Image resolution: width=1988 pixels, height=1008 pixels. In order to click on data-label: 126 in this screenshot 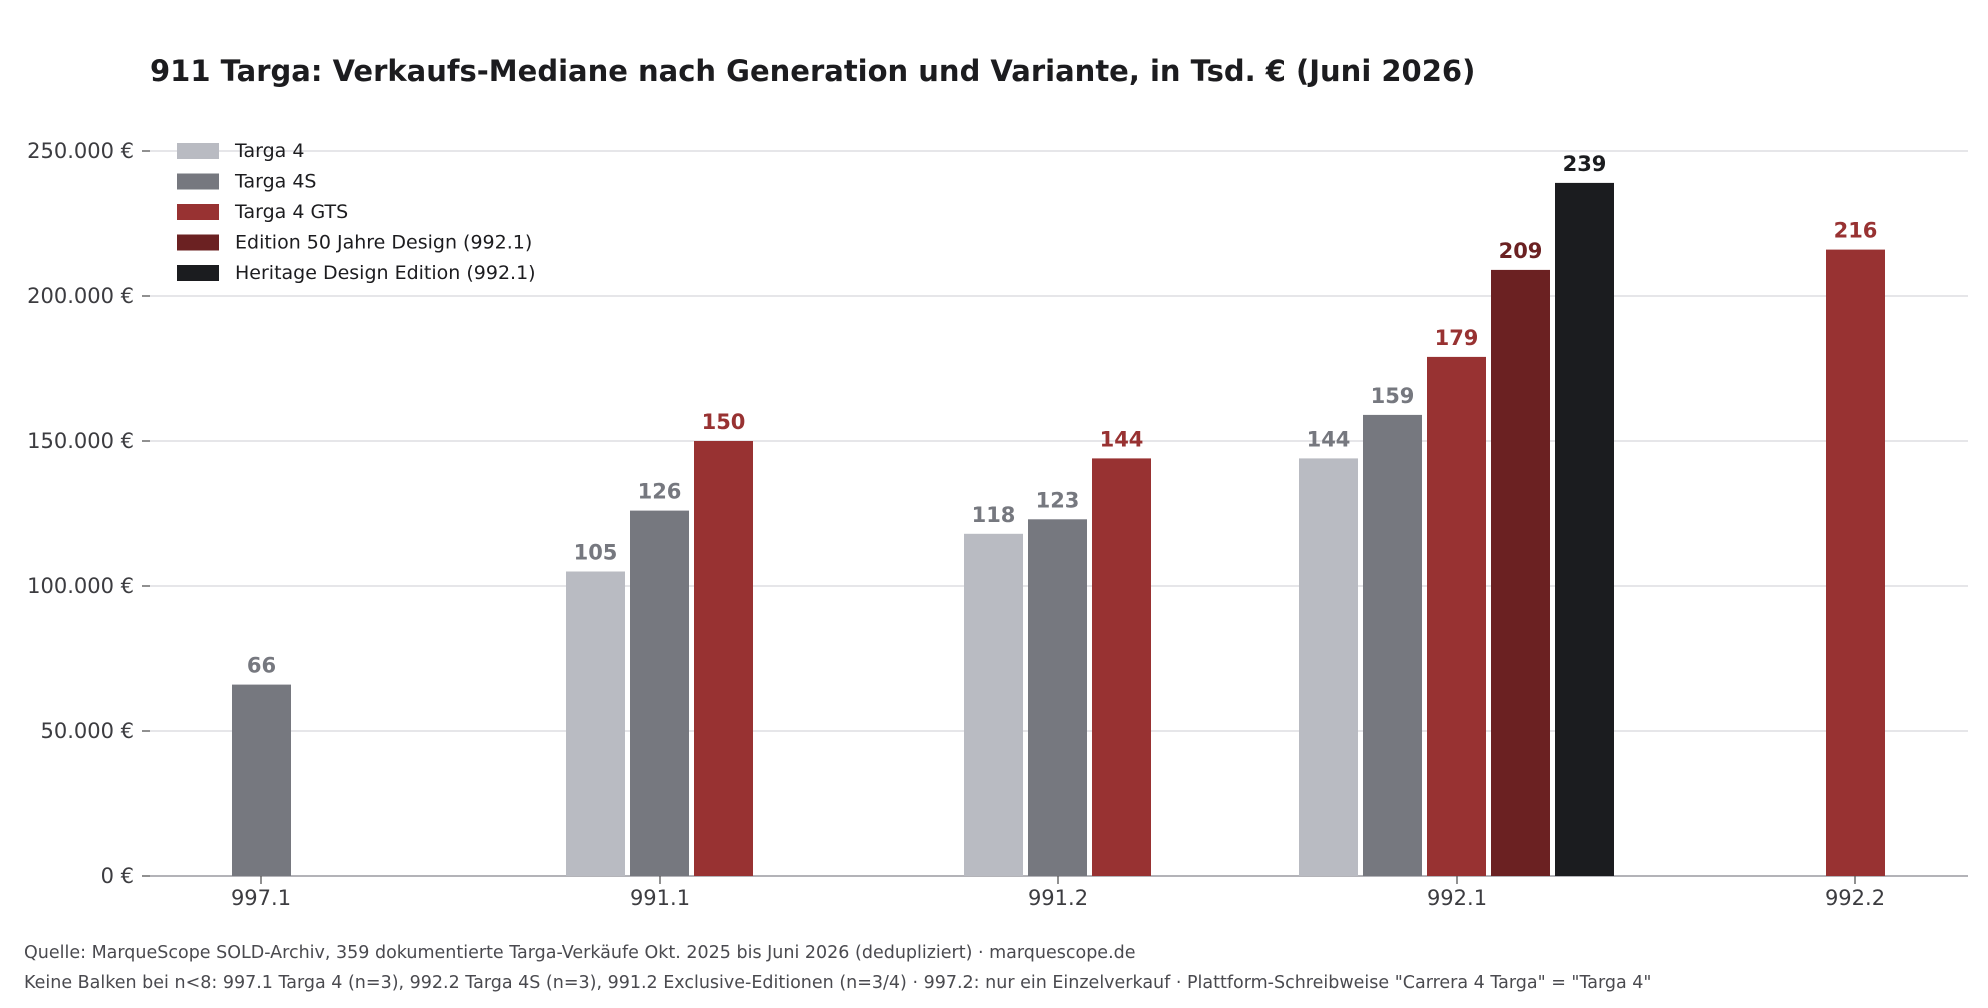, I will do `click(660, 492)`.